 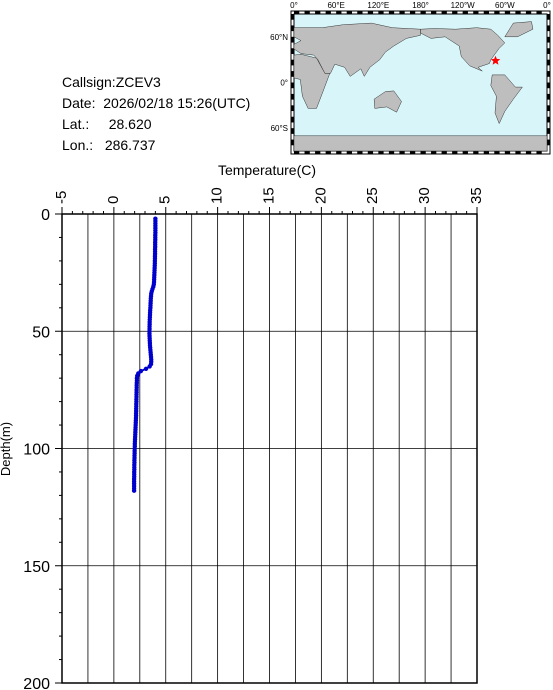 I want to click on lon-label: Lon.:, so click(x=78, y=145).